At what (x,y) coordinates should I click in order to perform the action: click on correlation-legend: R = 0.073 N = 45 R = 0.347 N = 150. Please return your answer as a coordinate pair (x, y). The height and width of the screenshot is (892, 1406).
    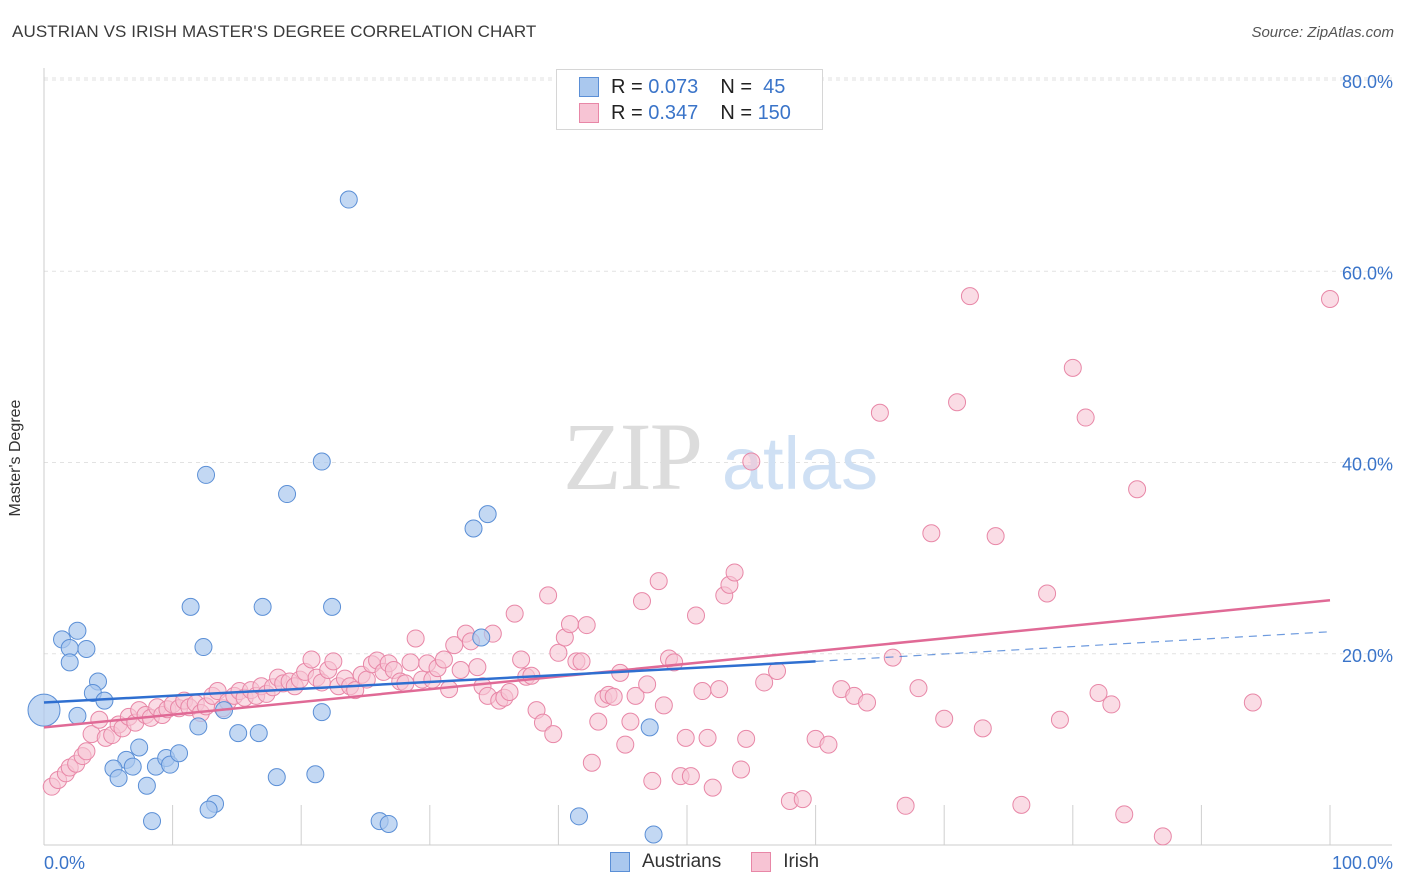
    Looking at the image, I should click on (689, 99).